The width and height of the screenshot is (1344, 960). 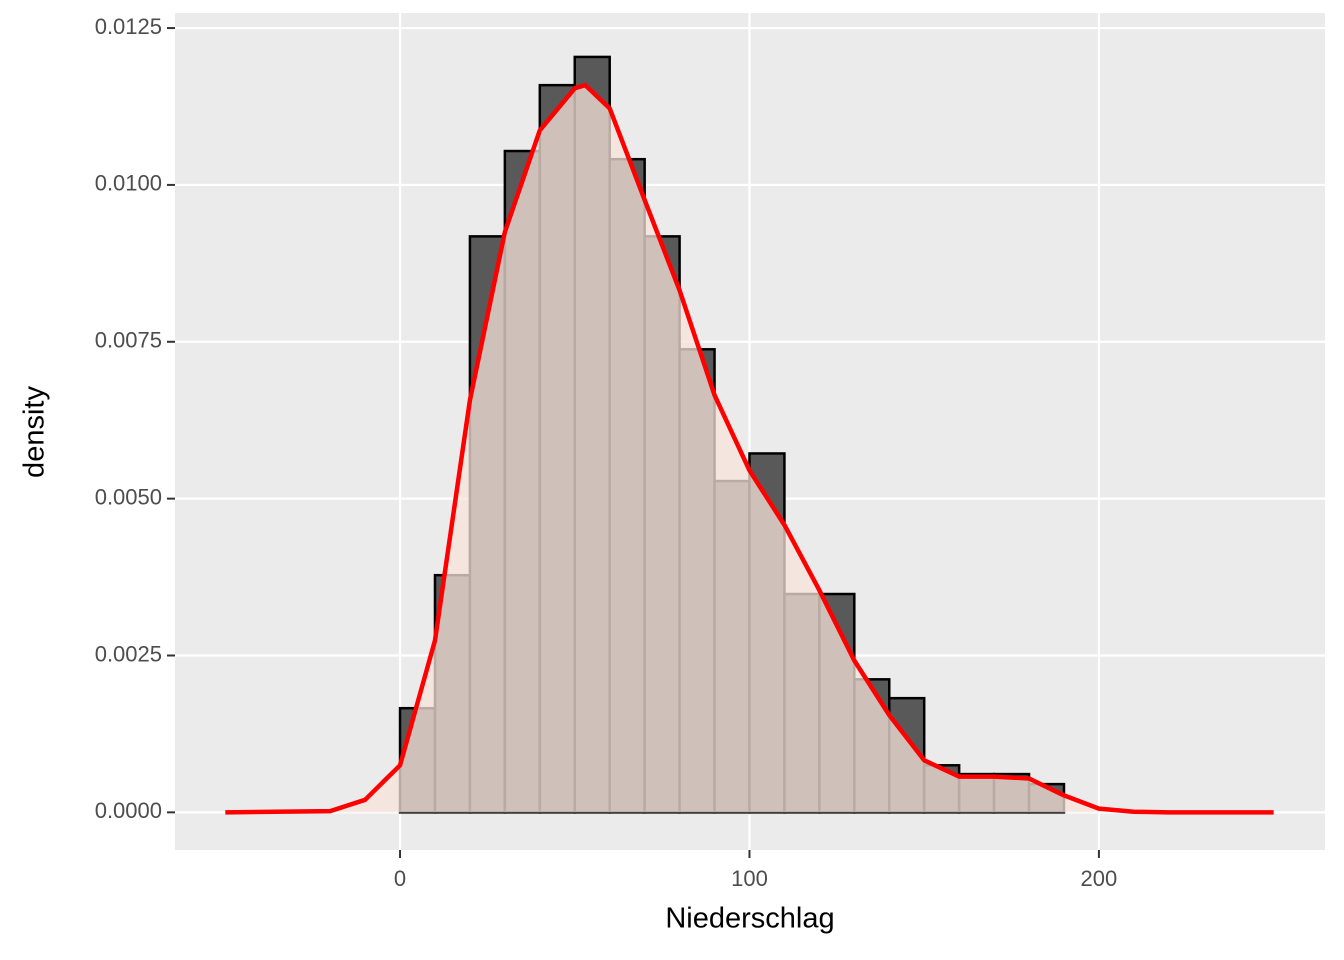 I want to click on y-tick-label: 0.0025, so click(x=128, y=653).